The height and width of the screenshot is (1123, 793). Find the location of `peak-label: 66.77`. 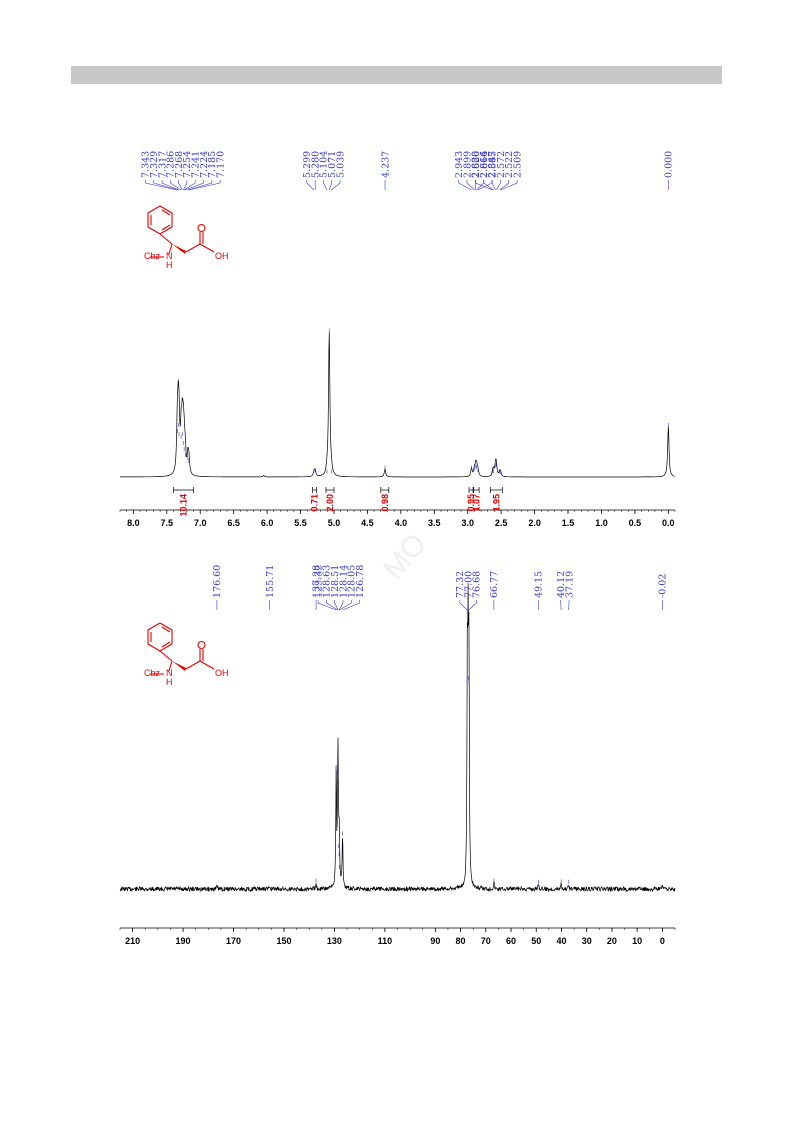

peak-label: 66.77 is located at coordinates (494, 584).